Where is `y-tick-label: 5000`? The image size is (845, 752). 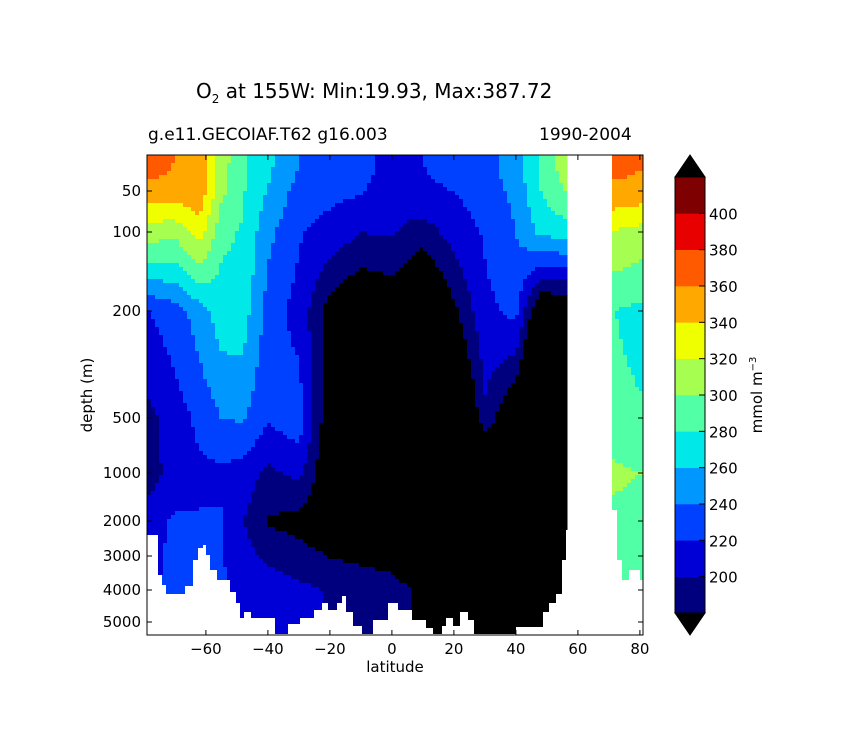
y-tick-label: 5000 is located at coordinates (122, 622).